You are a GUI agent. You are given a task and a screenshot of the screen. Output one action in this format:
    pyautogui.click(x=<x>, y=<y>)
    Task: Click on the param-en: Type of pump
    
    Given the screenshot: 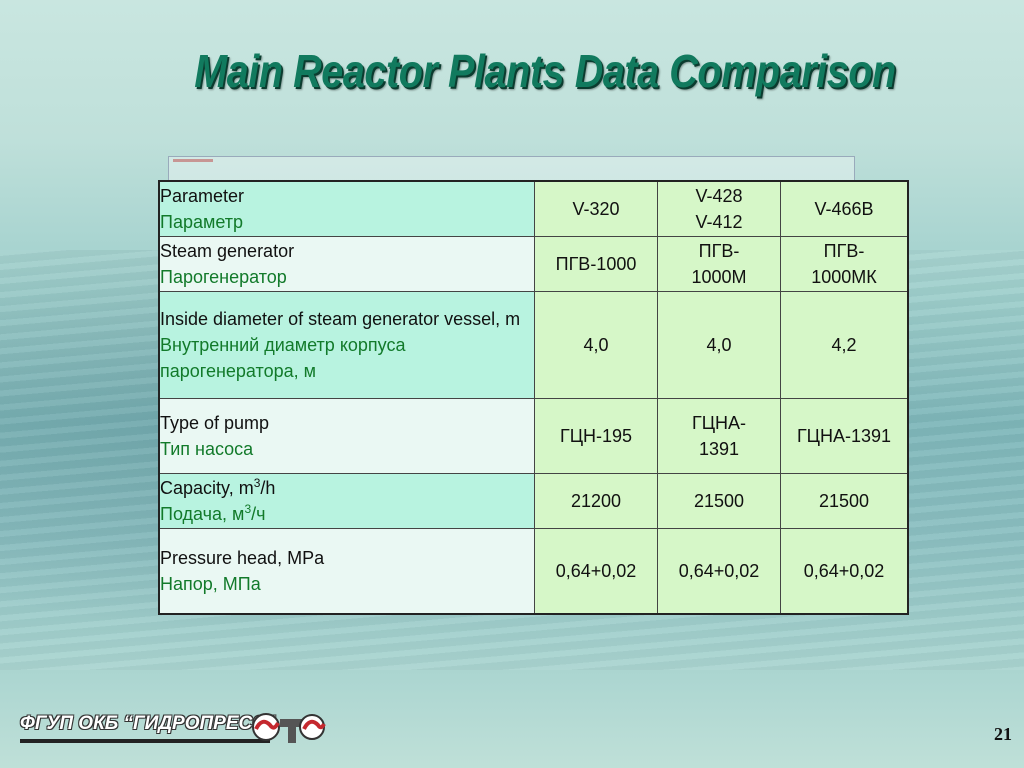 What is the action you would take?
    pyautogui.click(x=215, y=422)
    